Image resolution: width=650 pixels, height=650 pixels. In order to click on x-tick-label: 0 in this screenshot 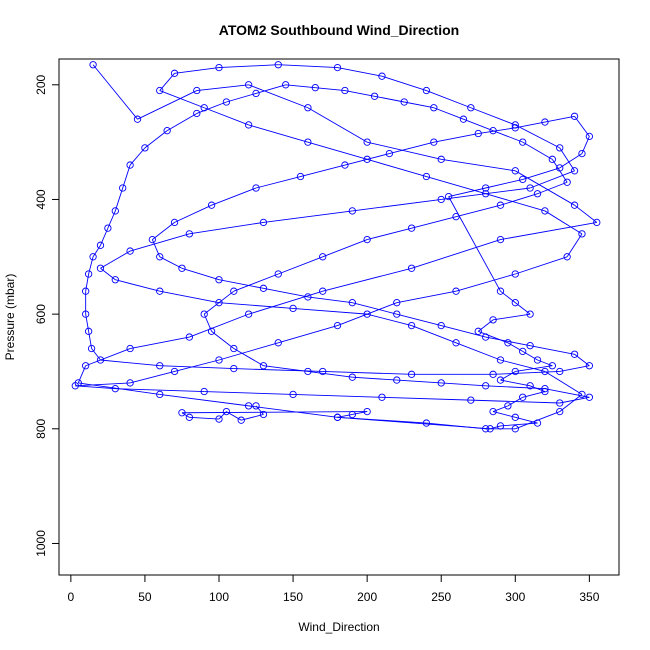, I will do `click(71, 597)`.